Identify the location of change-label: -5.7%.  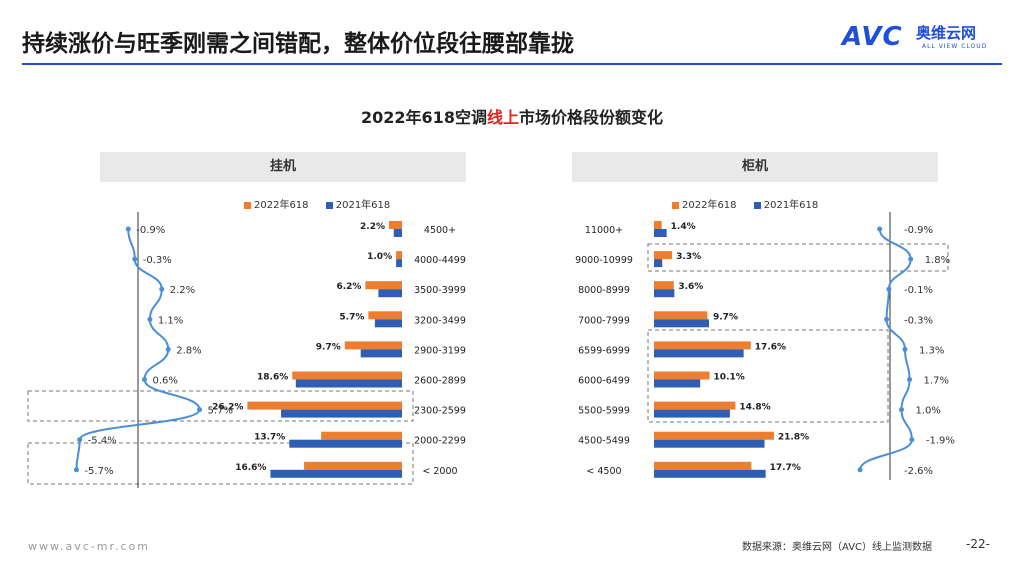
(98, 471).